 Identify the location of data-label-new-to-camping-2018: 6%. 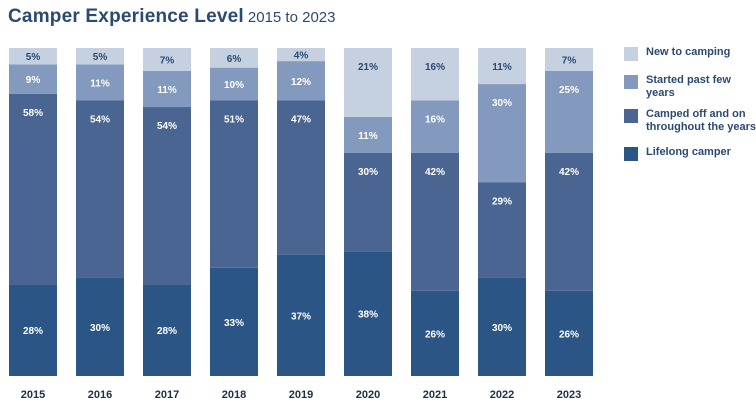
(234, 59).